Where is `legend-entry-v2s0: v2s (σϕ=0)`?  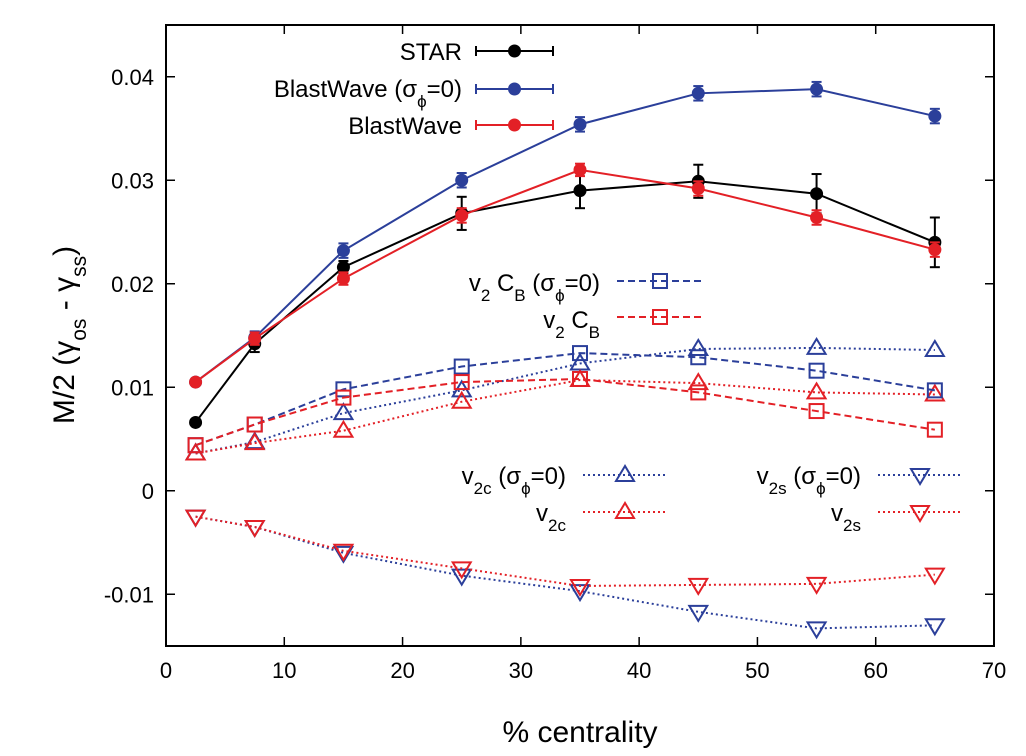
legend-entry-v2s0: v2s (σϕ=0) is located at coordinates (859, 480).